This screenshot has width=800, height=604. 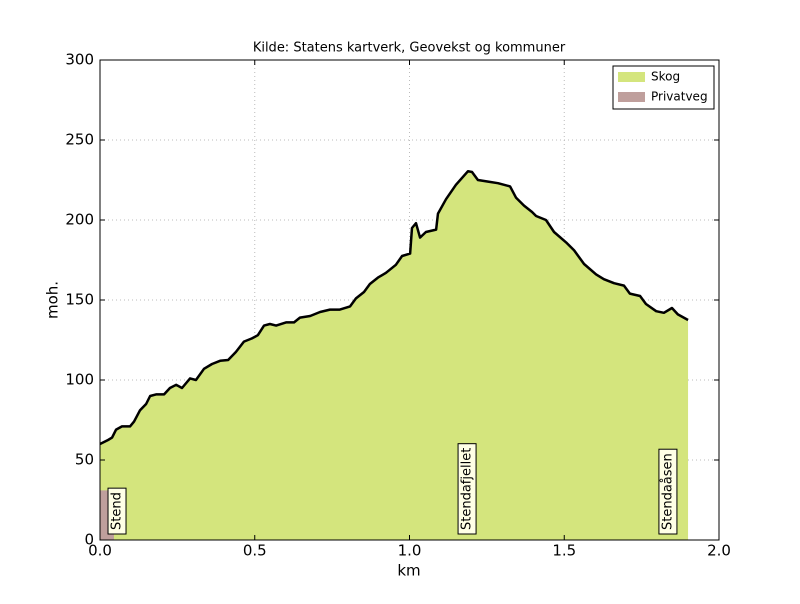 What do you see at coordinates (84, 460) in the screenshot?
I see `y-tick-label: 50` at bounding box center [84, 460].